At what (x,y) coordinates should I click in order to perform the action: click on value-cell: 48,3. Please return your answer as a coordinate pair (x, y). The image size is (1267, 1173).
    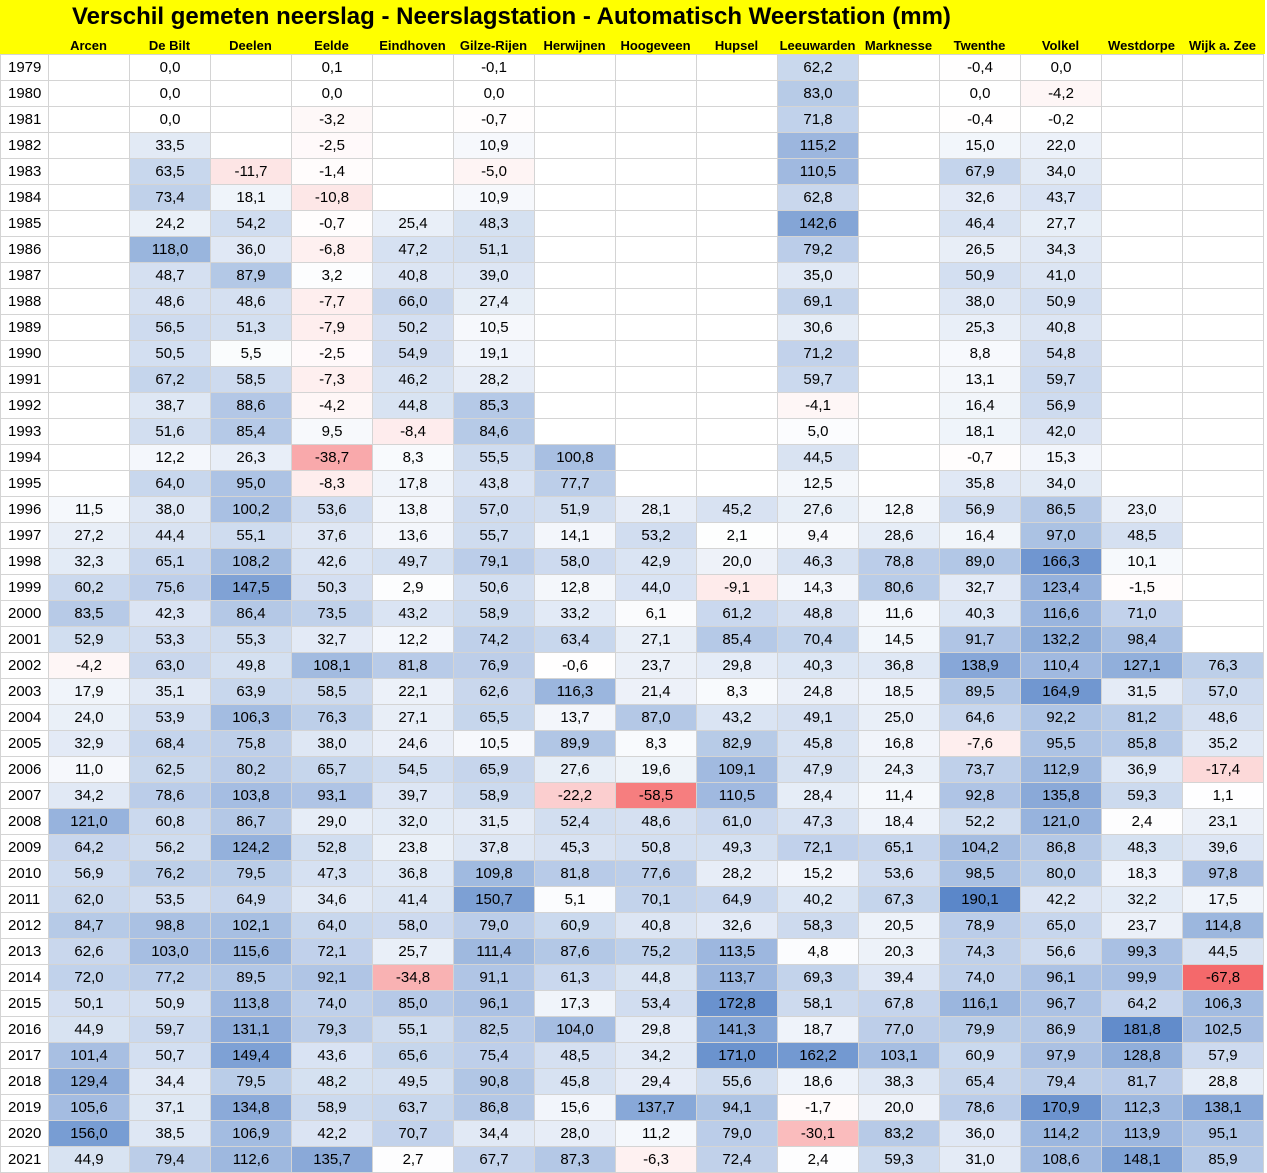
    Looking at the image, I should click on (494, 223).